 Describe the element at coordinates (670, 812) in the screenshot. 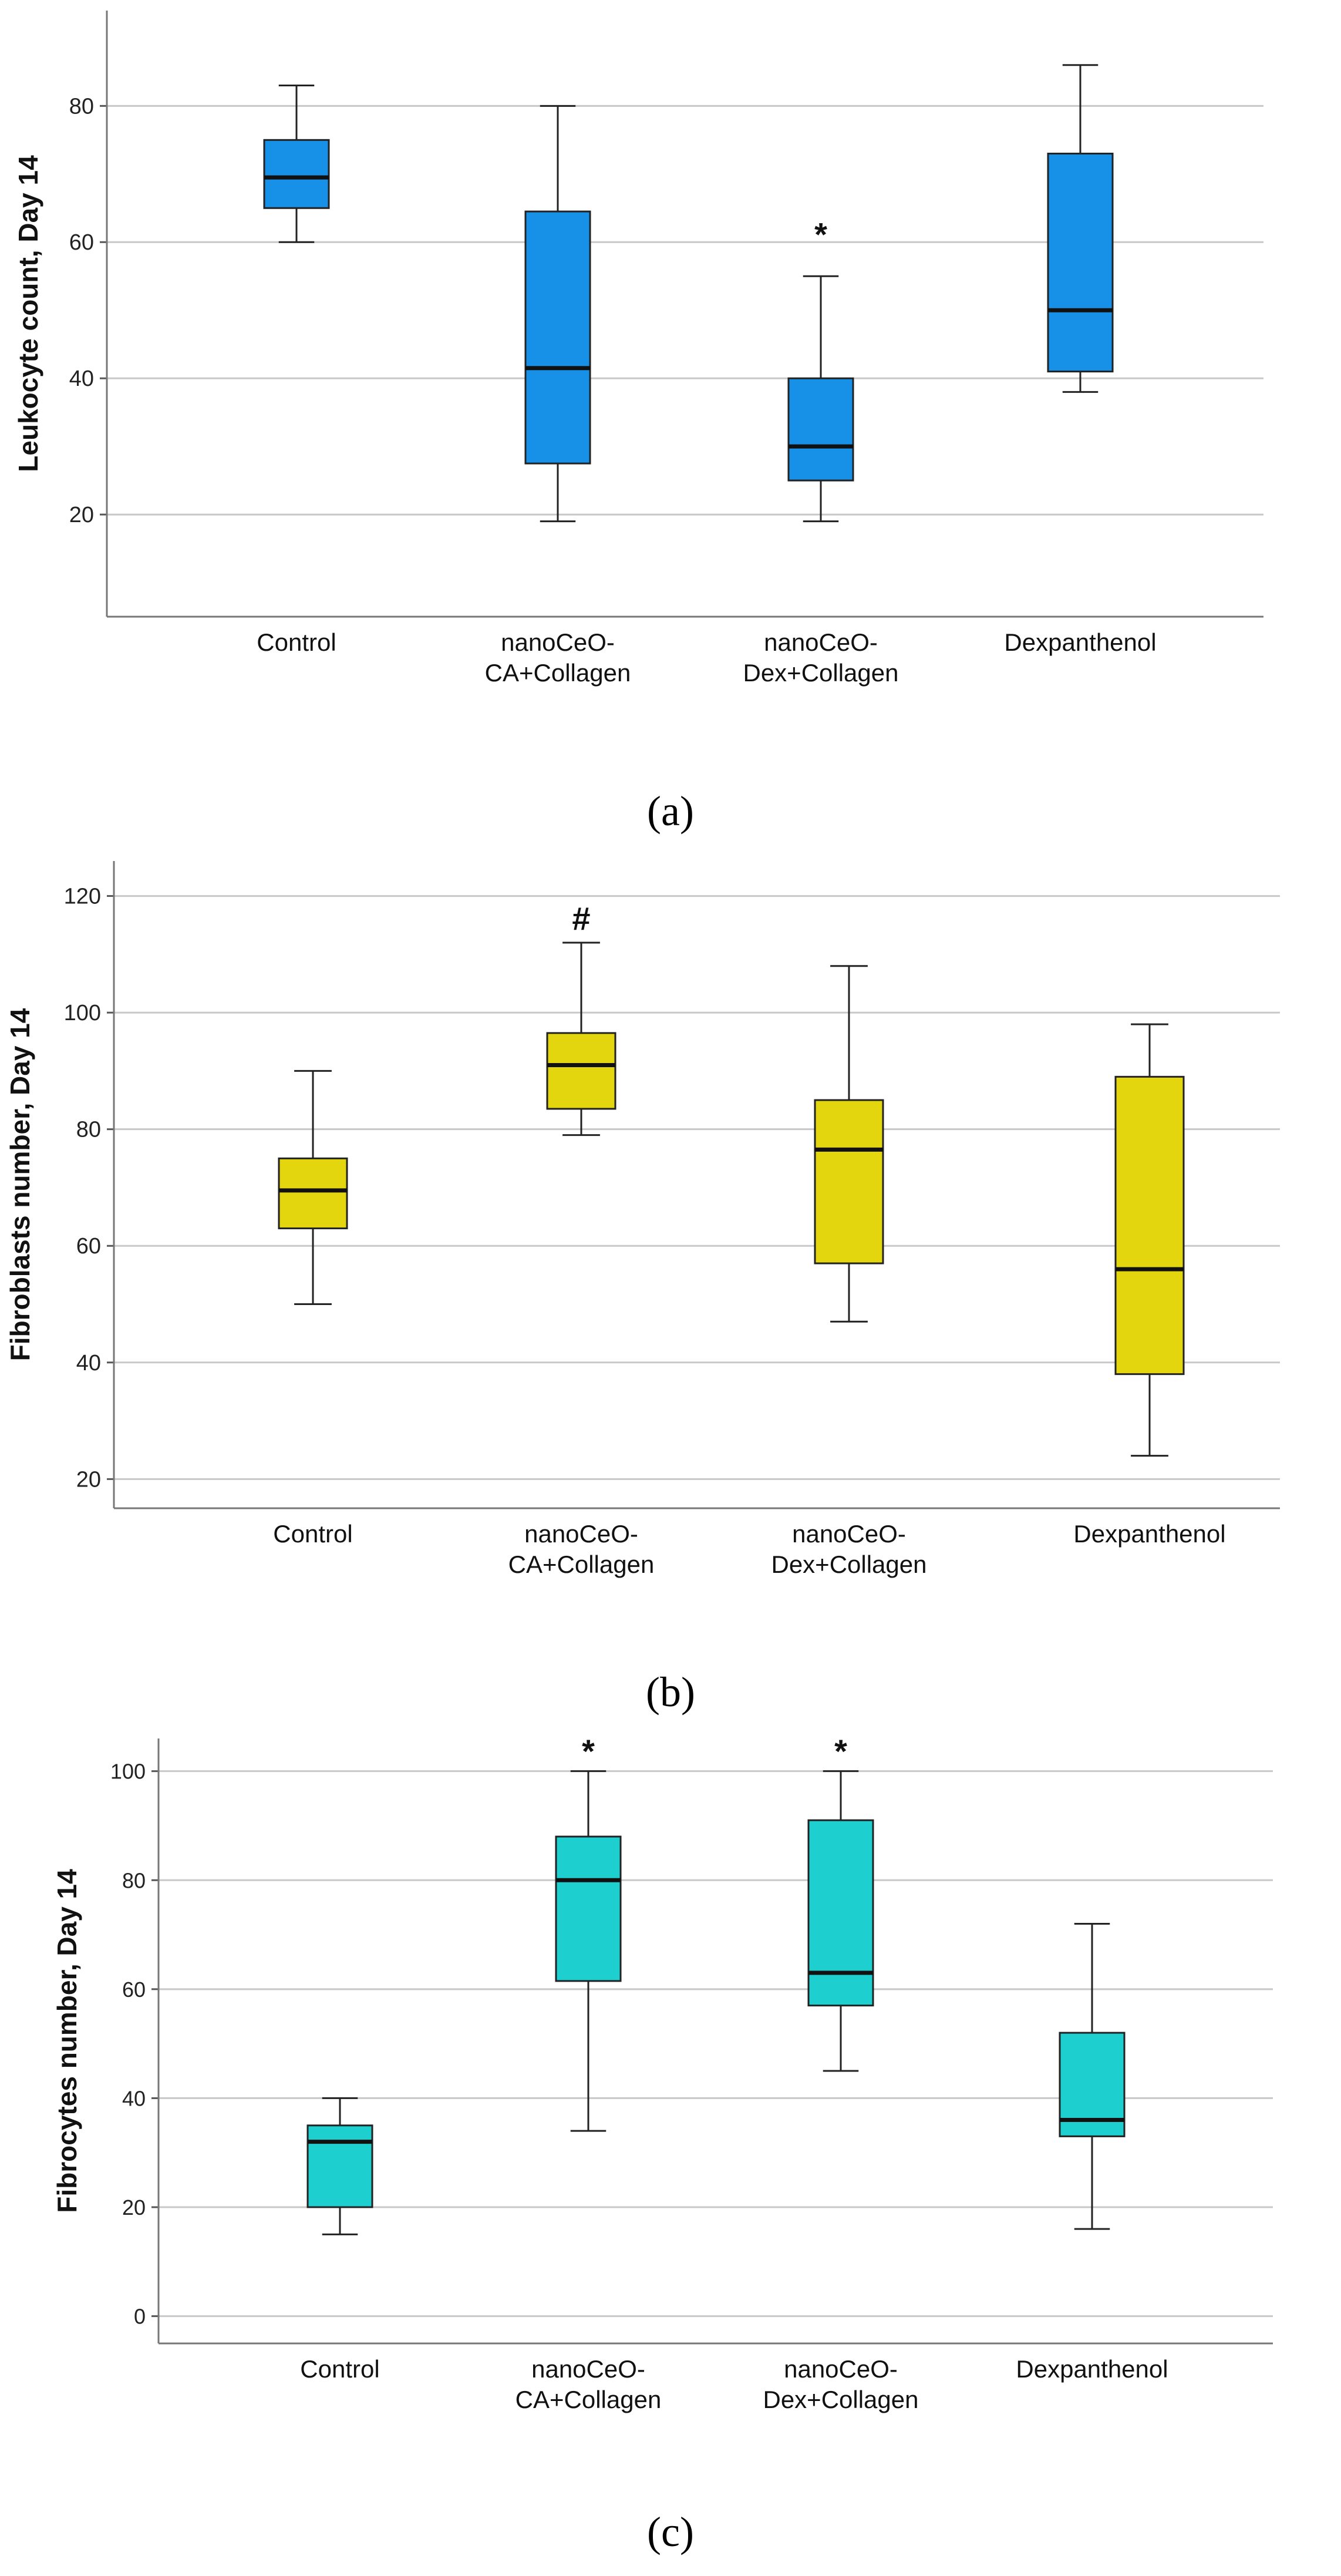

I see `panel-caption-a: (a)` at that location.